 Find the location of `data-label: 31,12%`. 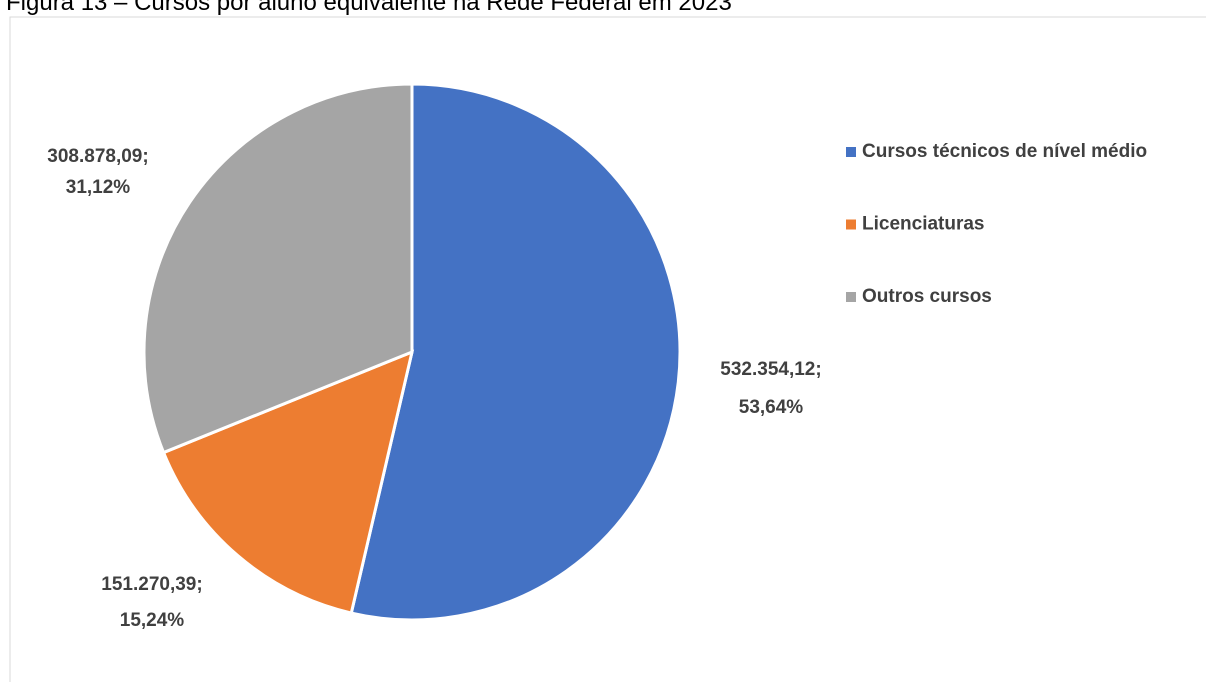

data-label: 31,12% is located at coordinates (98, 187).